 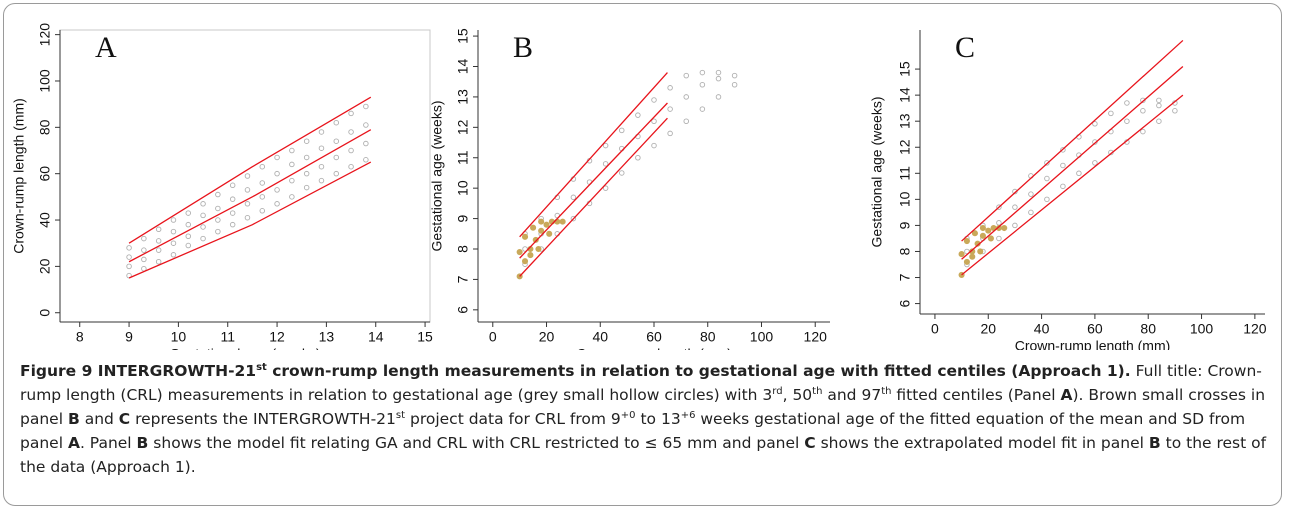 What do you see at coordinates (80, 337) in the screenshot?
I see `x-tick-label: 8` at bounding box center [80, 337].